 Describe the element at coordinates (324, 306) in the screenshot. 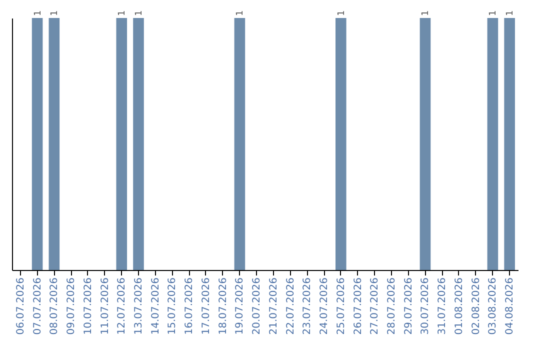

I see `x-tick-label: 24.07.2026` at that location.